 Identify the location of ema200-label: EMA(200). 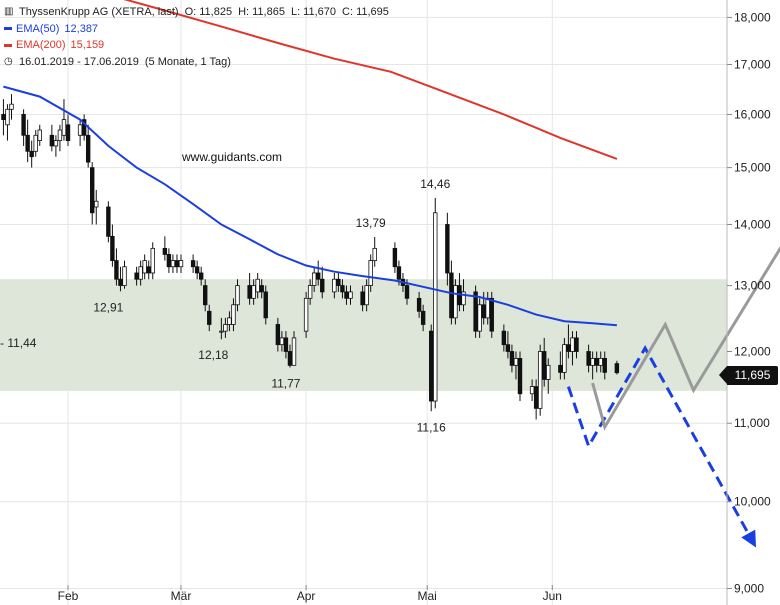
(41, 45).